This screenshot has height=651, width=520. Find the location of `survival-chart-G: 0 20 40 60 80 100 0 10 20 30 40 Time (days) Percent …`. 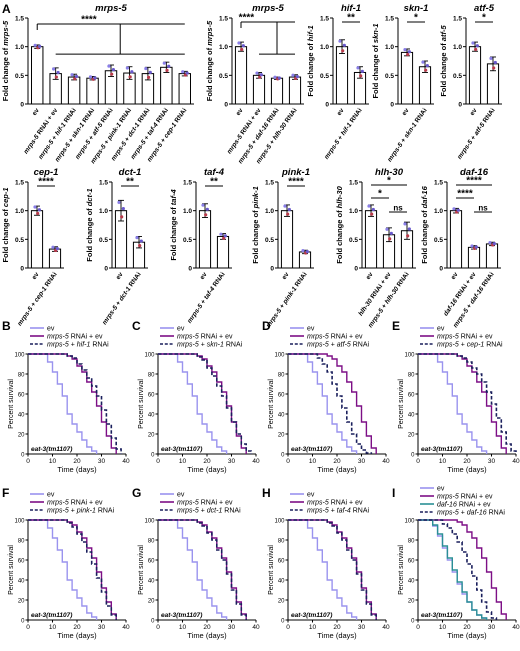

survival-chart-G: 0 20 40 60 80 100 0 10 20 30 40 Time (days) Percent … is located at coordinates (199, 566).